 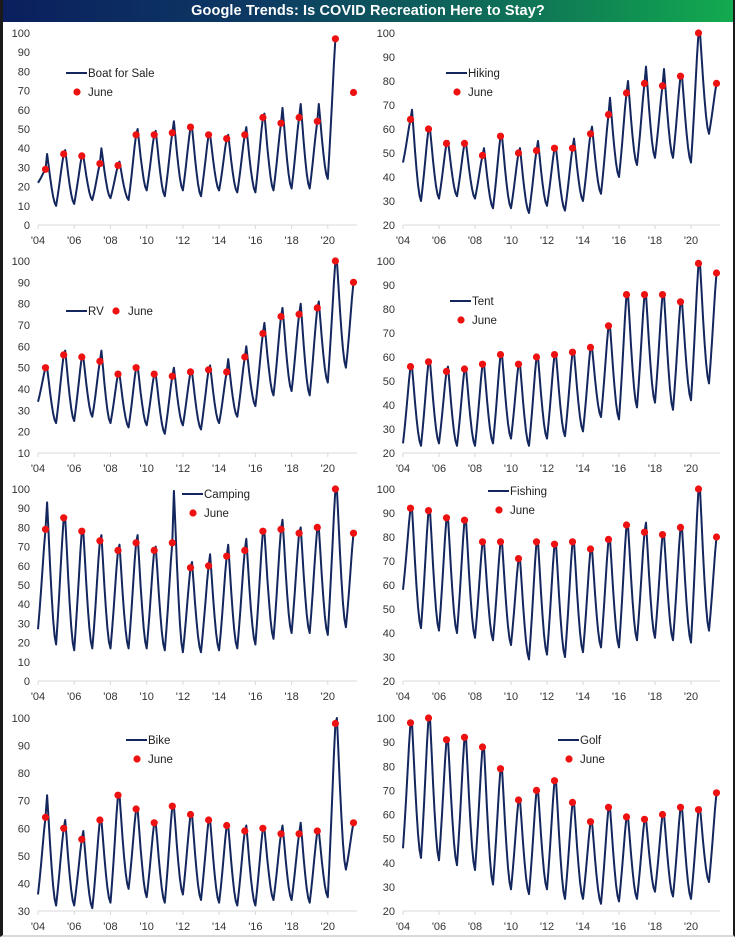 I want to click on y-tick-label: 100, so click(x=21, y=490).